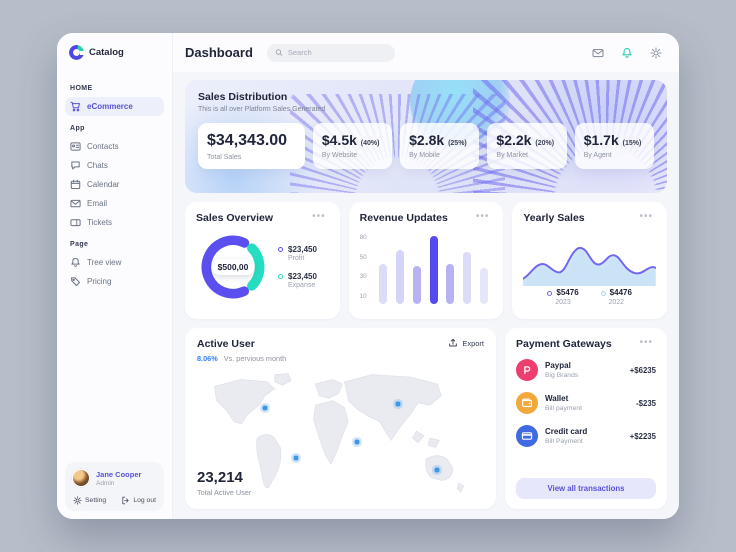 The width and height of the screenshot is (736, 552). I want to click on donut-arc-expanse, so click(233, 267).